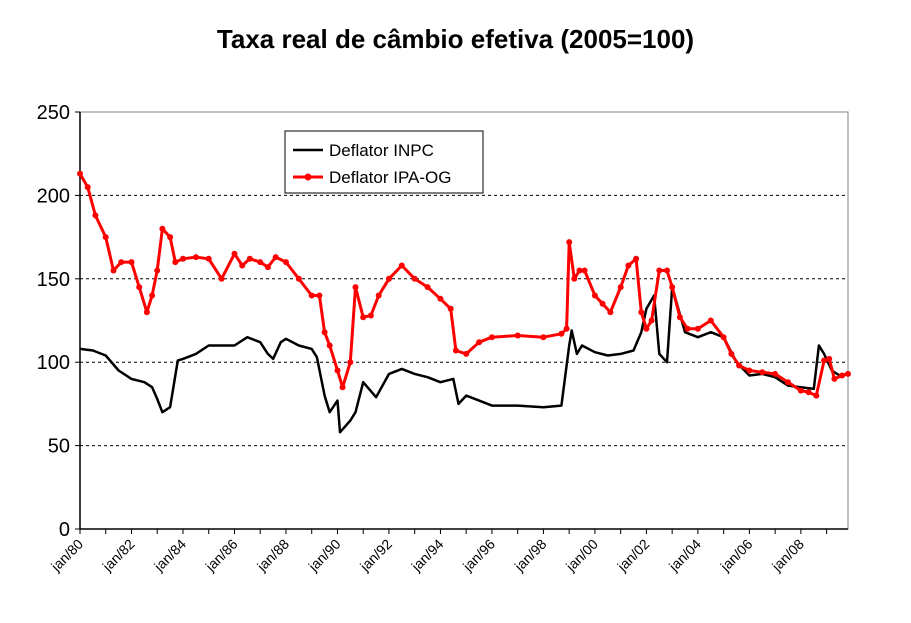 The width and height of the screenshot is (911, 623). What do you see at coordinates (324, 555) in the screenshot?
I see `tick-label-x: jan/90` at bounding box center [324, 555].